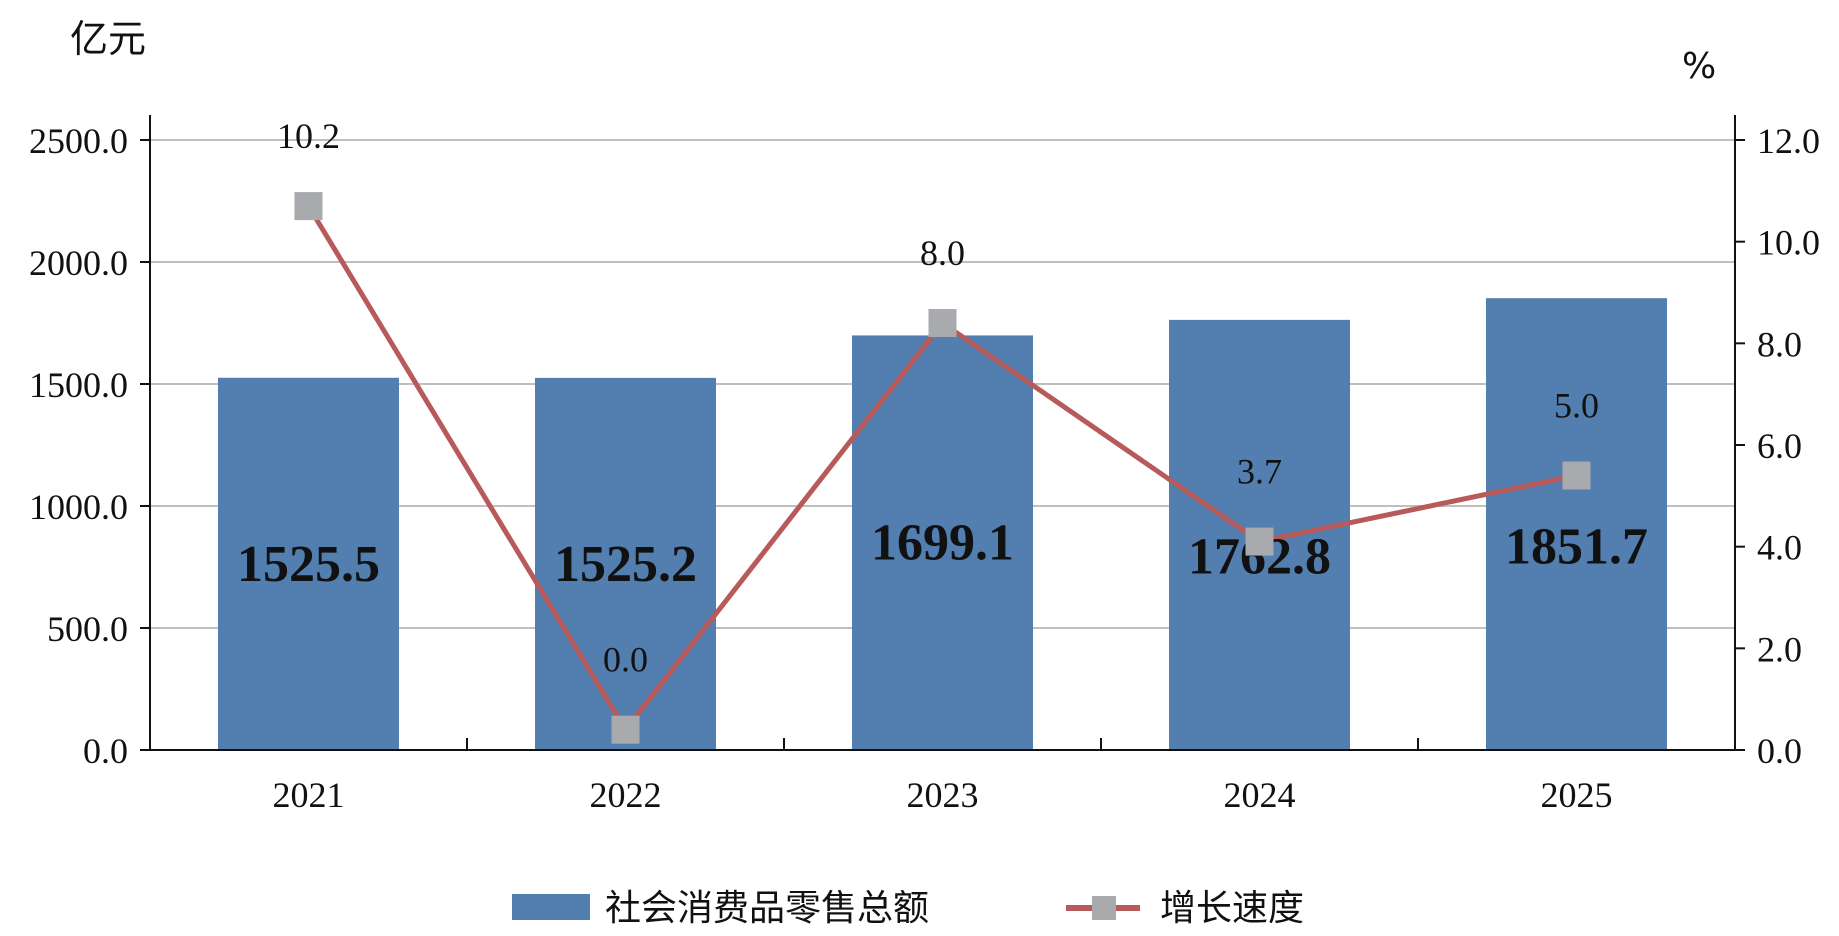 The image size is (1839, 936). What do you see at coordinates (1779, 548) in the screenshot?
I see `right-axis-tick-label: 4.0` at bounding box center [1779, 548].